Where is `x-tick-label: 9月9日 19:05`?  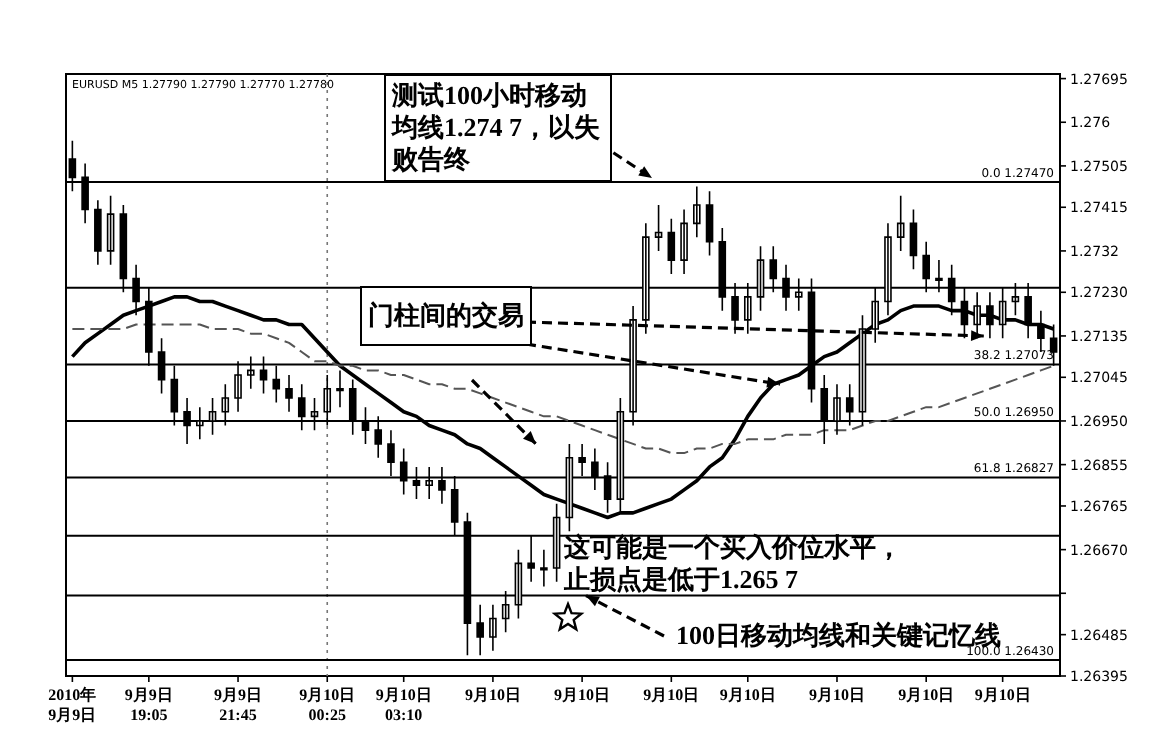
x-tick-label: 9月9日 19:05 is located at coordinates (148, 705).